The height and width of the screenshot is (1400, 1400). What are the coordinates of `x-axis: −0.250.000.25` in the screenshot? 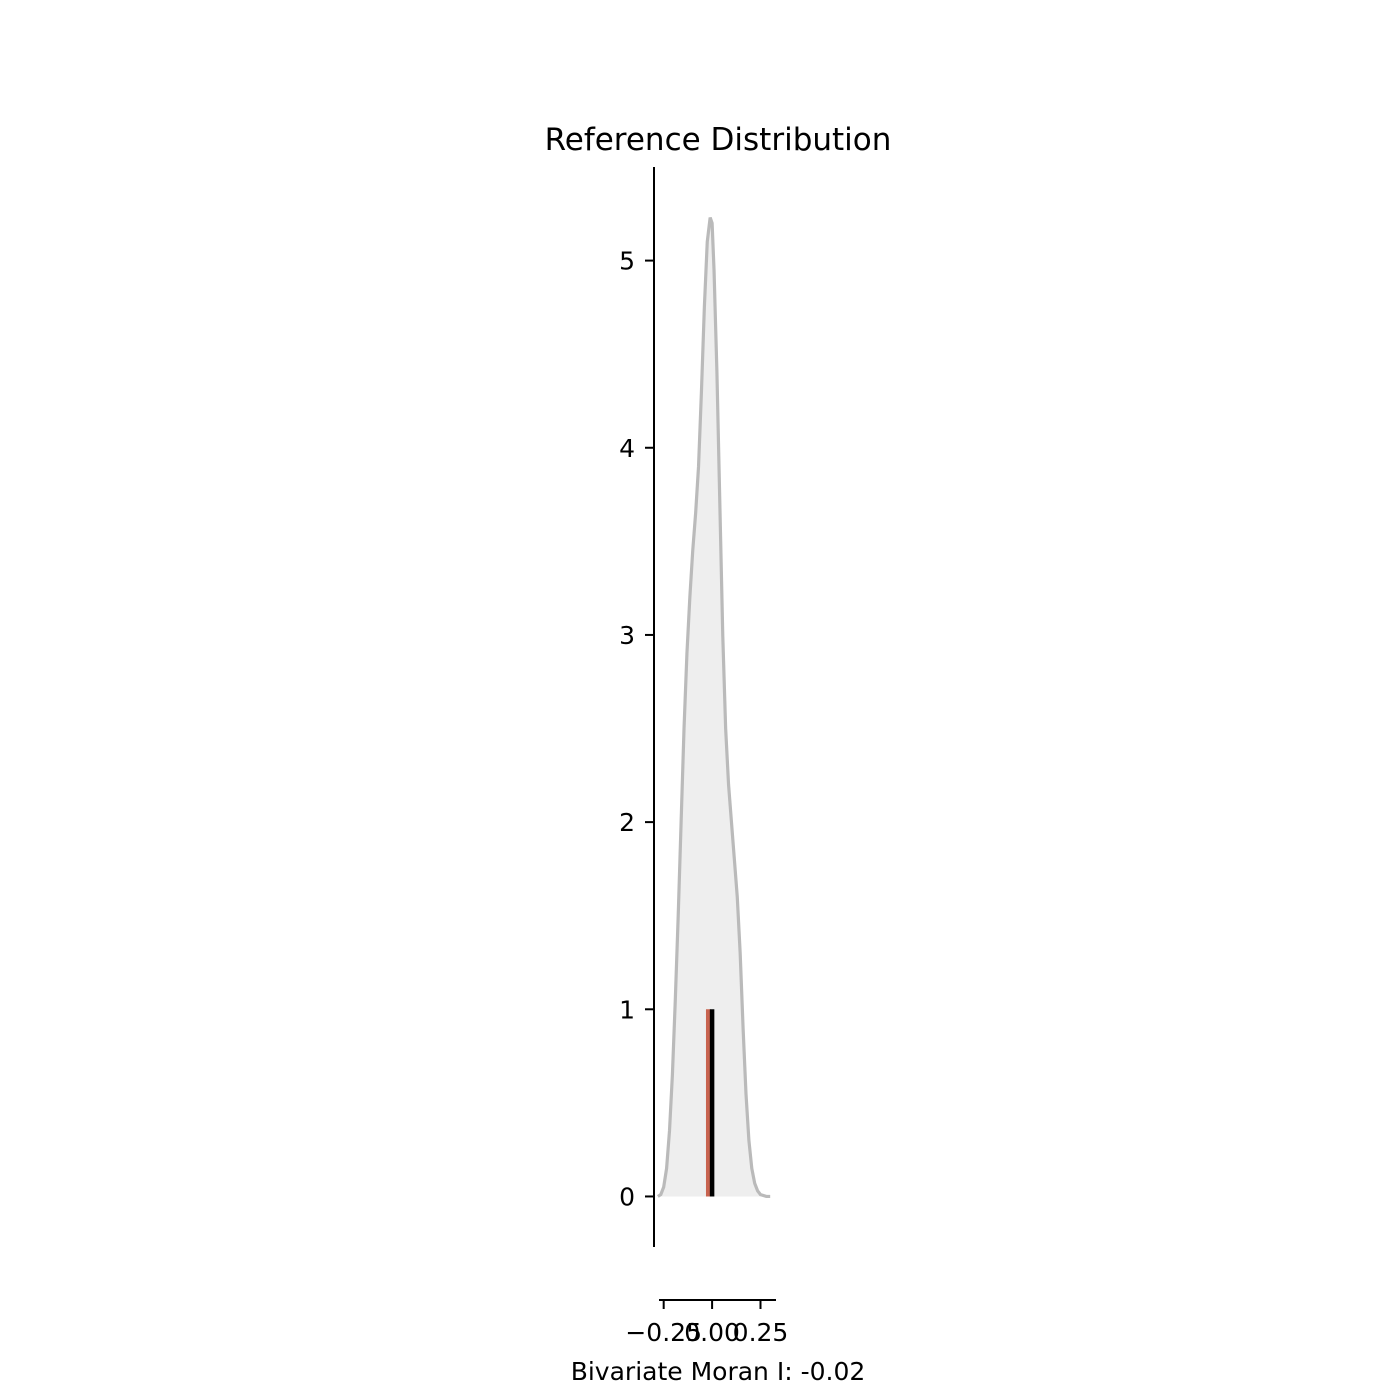 It's located at (706, 1323).